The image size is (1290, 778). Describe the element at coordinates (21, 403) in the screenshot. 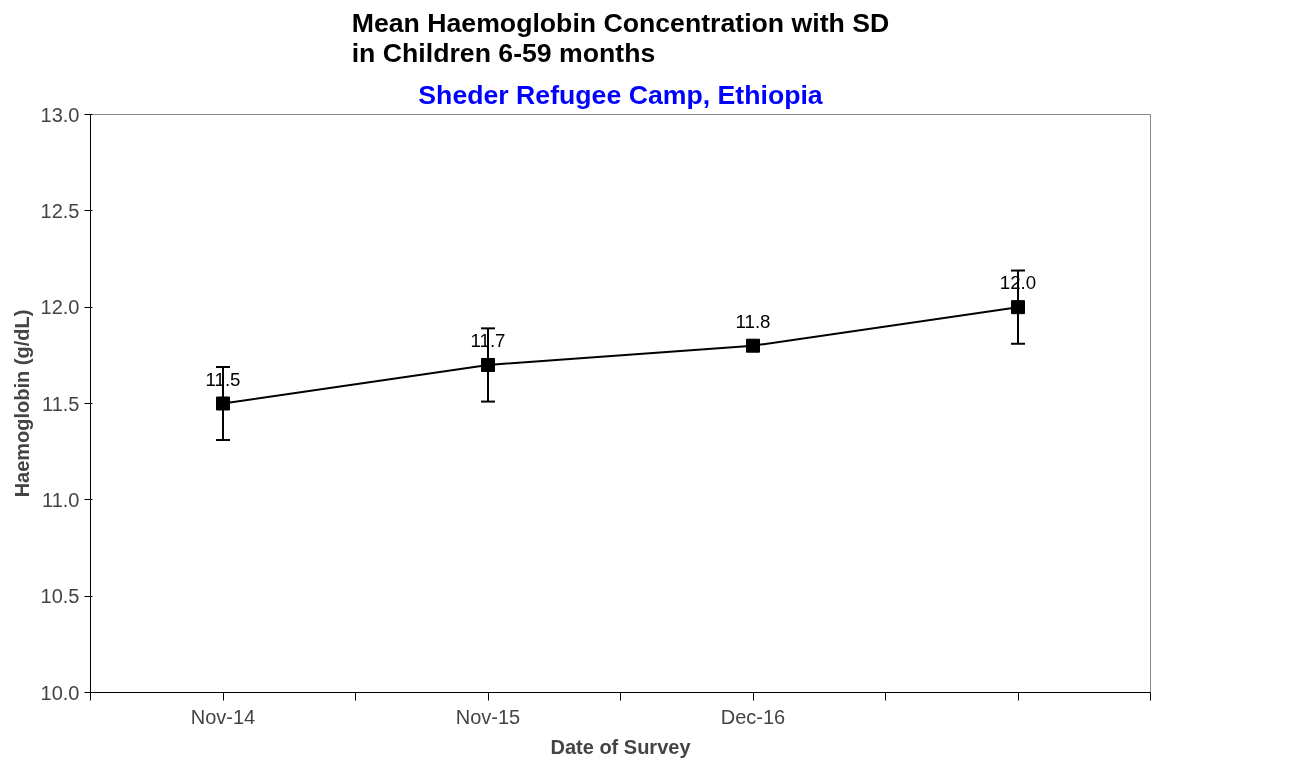

I see `y-axis-title: Haemoglobin (g/dL)` at that location.